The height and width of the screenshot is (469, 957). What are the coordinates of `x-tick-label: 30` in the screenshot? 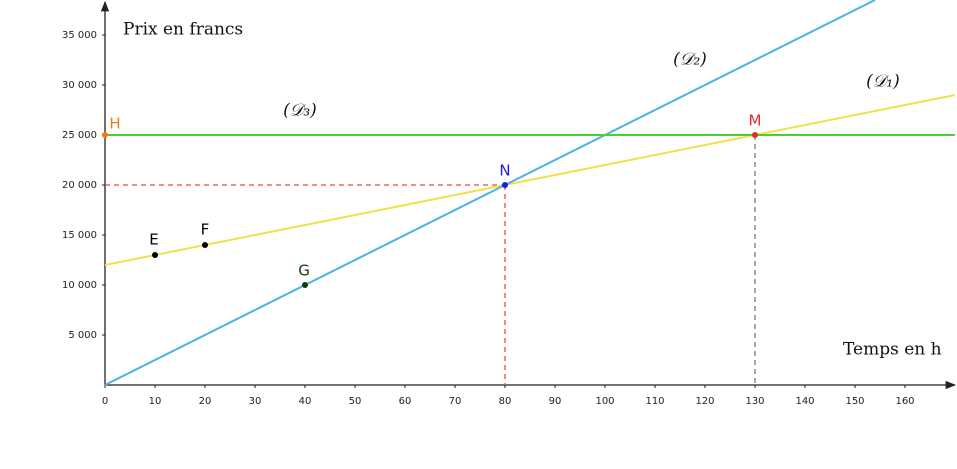 It's located at (255, 401).